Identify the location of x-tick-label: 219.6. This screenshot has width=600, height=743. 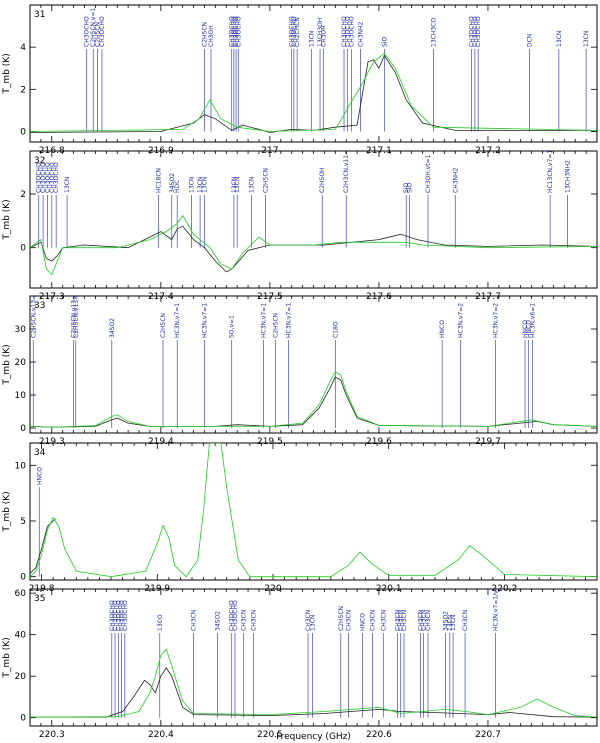
(379, 442).